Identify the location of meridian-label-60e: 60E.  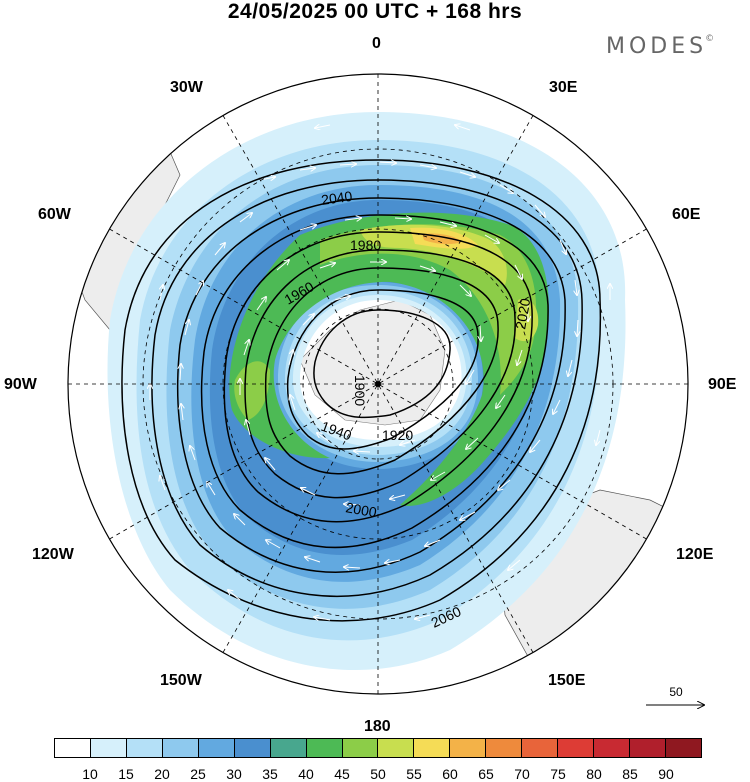
(686, 214).